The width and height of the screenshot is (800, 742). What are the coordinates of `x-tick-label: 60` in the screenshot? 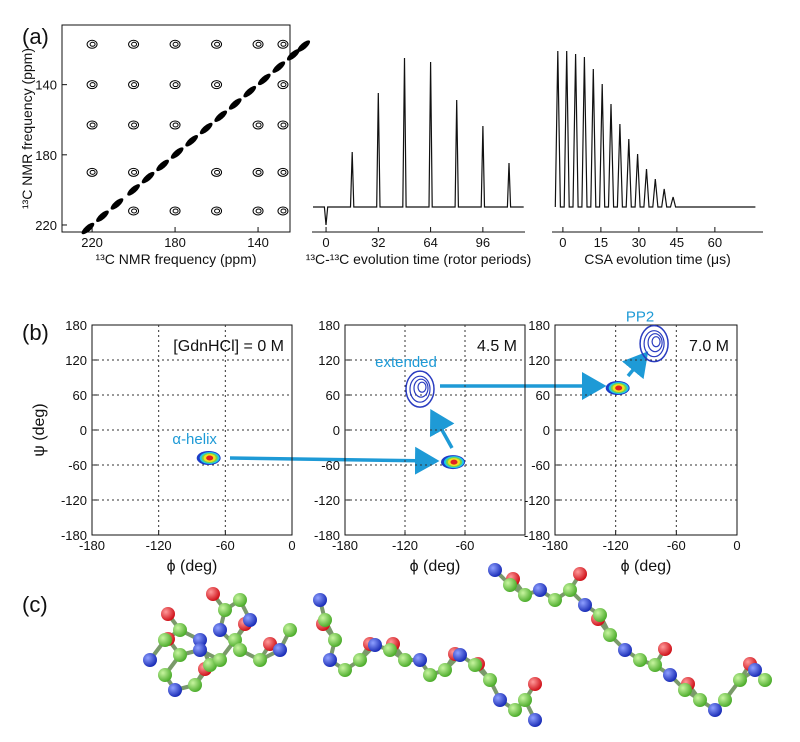 It's located at (715, 242).